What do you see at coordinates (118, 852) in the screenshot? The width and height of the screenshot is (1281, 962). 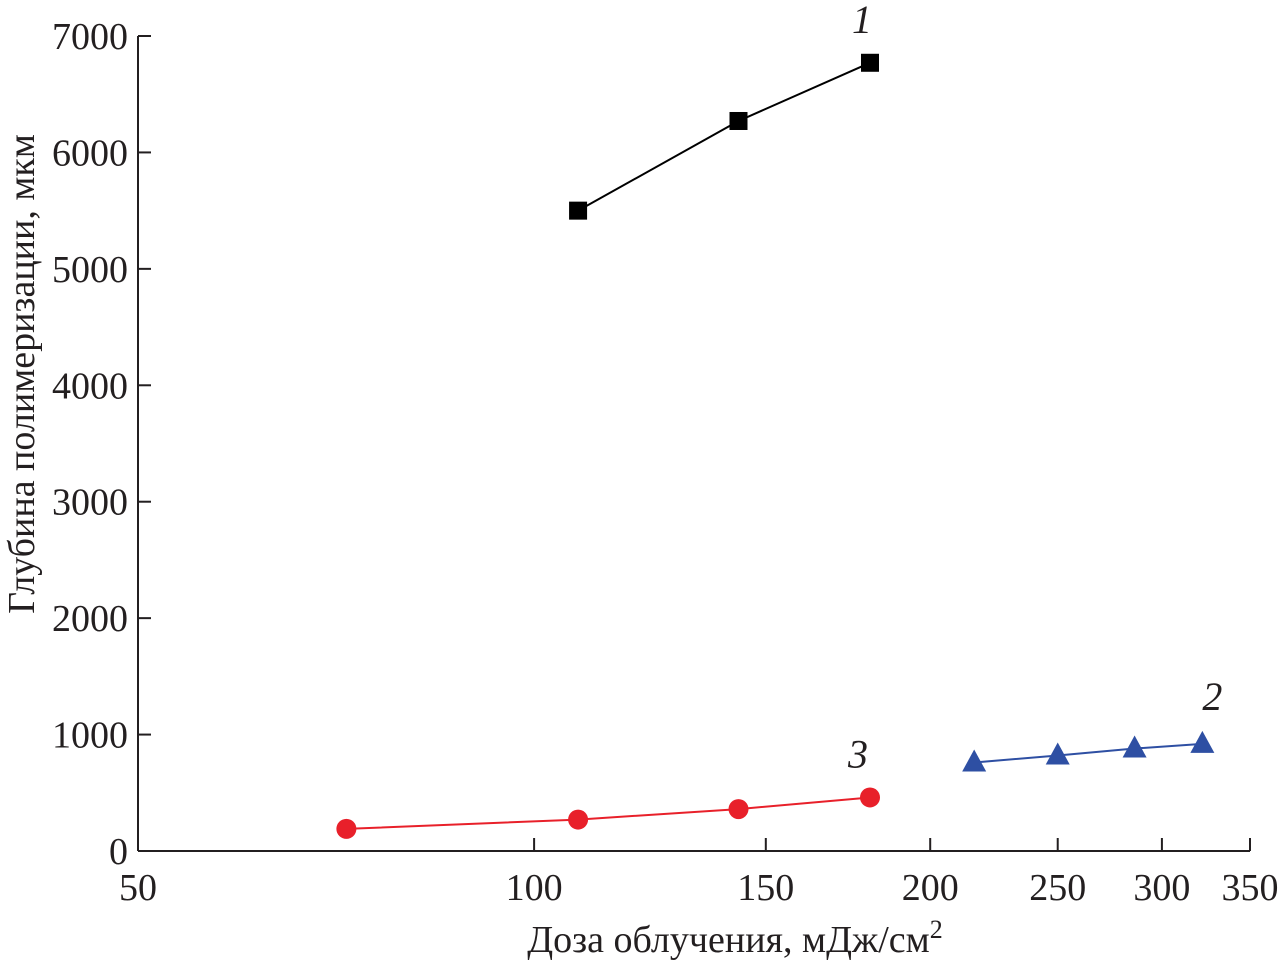 I see `y-tick-label: 0` at bounding box center [118, 852].